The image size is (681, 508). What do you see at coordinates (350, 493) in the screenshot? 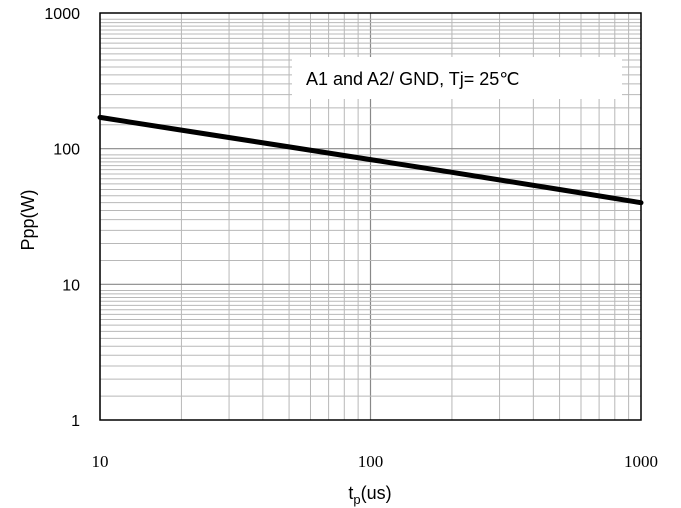
I see `x-axis-label-main: t` at bounding box center [350, 493].